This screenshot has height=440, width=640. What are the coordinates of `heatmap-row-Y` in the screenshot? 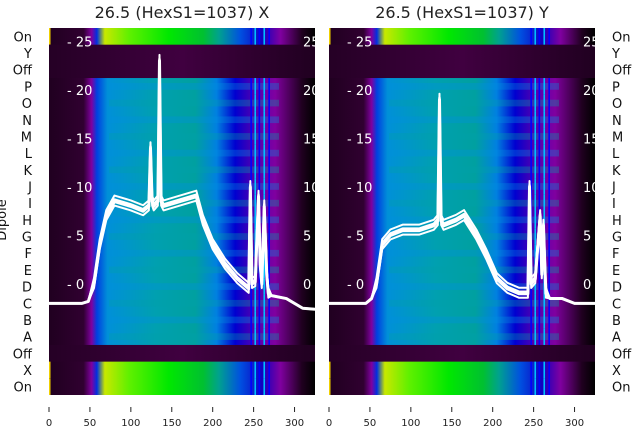 It's located at (182, 53).